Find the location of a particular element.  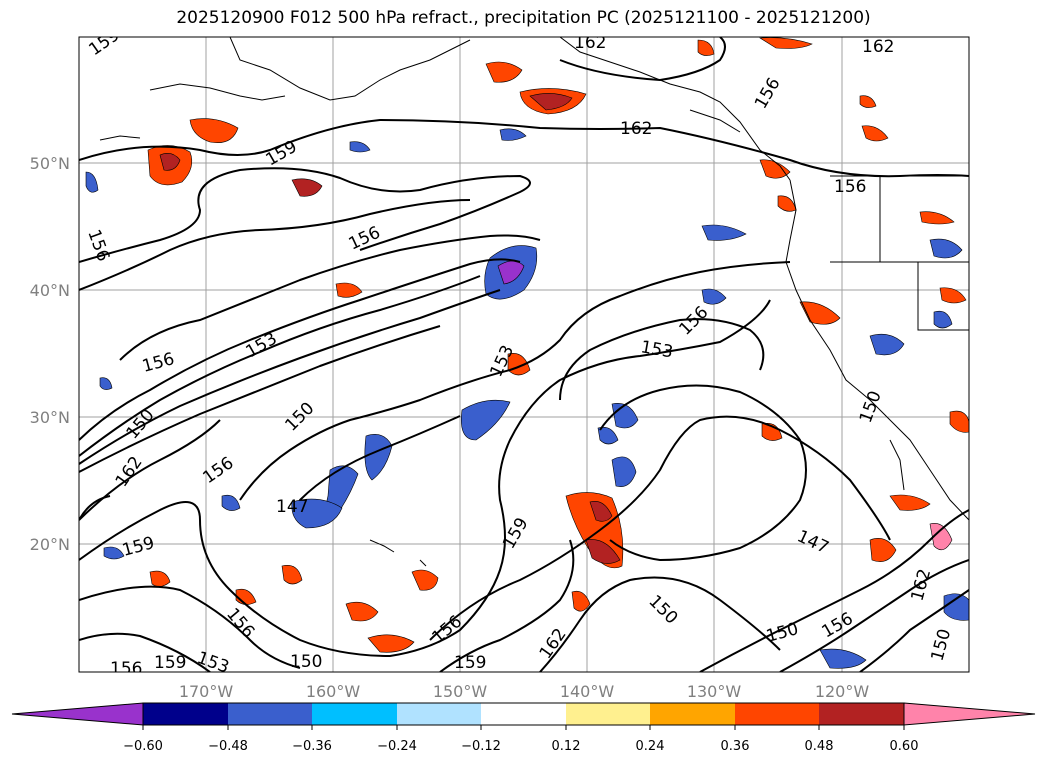

lat-label: 50°N is located at coordinates (50, 163).